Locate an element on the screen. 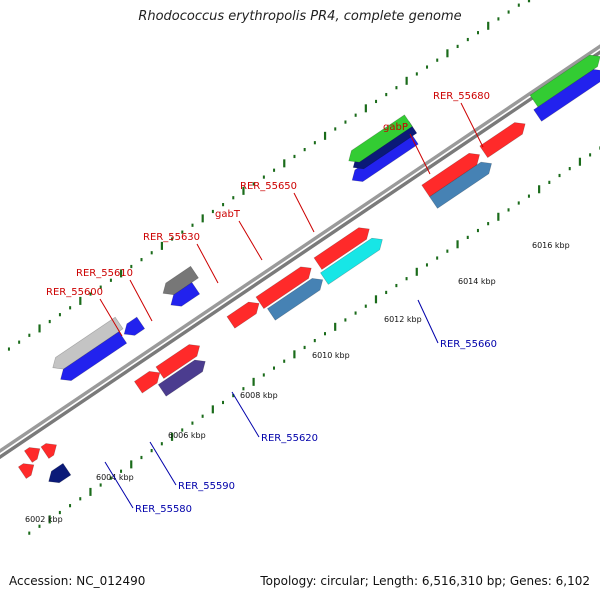 Image resolution: width=600 pixels, height=600 pixels. gene-label-forward: RER_55680 is located at coordinates (461, 96).